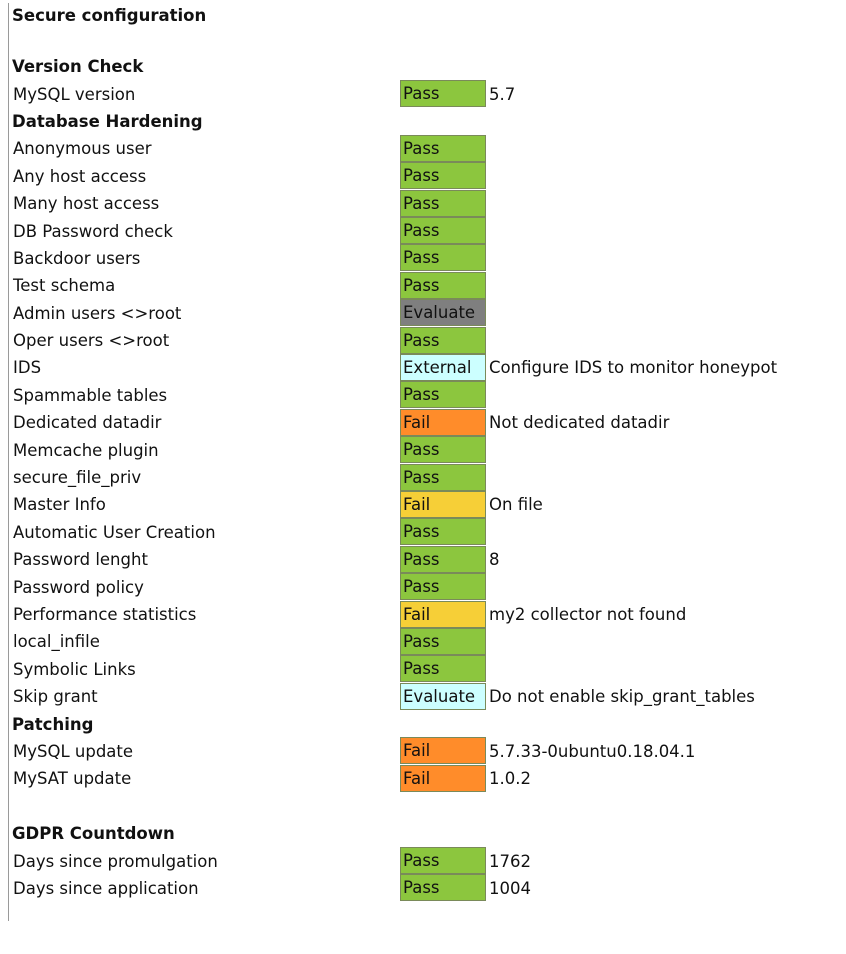 This screenshot has height=954, width=846. What do you see at coordinates (494, 560) in the screenshot?
I see `check-value: 8` at bounding box center [494, 560].